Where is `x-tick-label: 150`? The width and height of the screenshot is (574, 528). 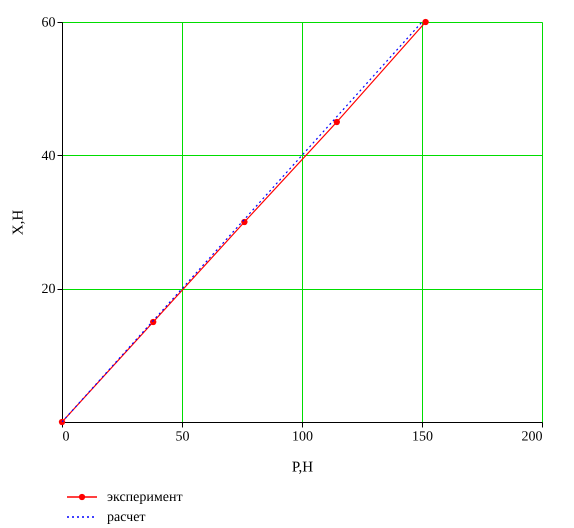
x-tick-label: 150 is located at coordinates (422, 437).